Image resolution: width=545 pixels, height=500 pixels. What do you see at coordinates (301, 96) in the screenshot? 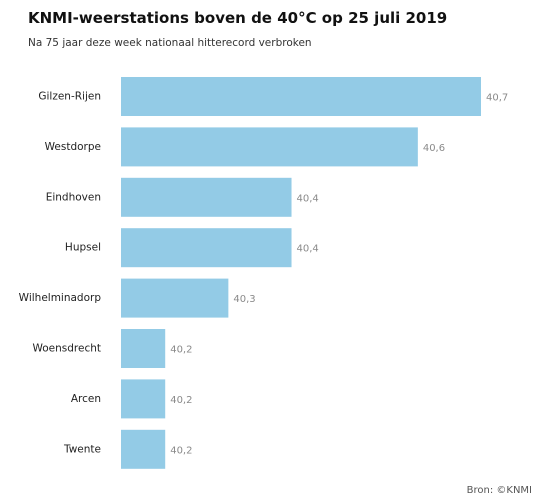
I see `bar-gilzen-rijen` at bounding box center [301, 96].